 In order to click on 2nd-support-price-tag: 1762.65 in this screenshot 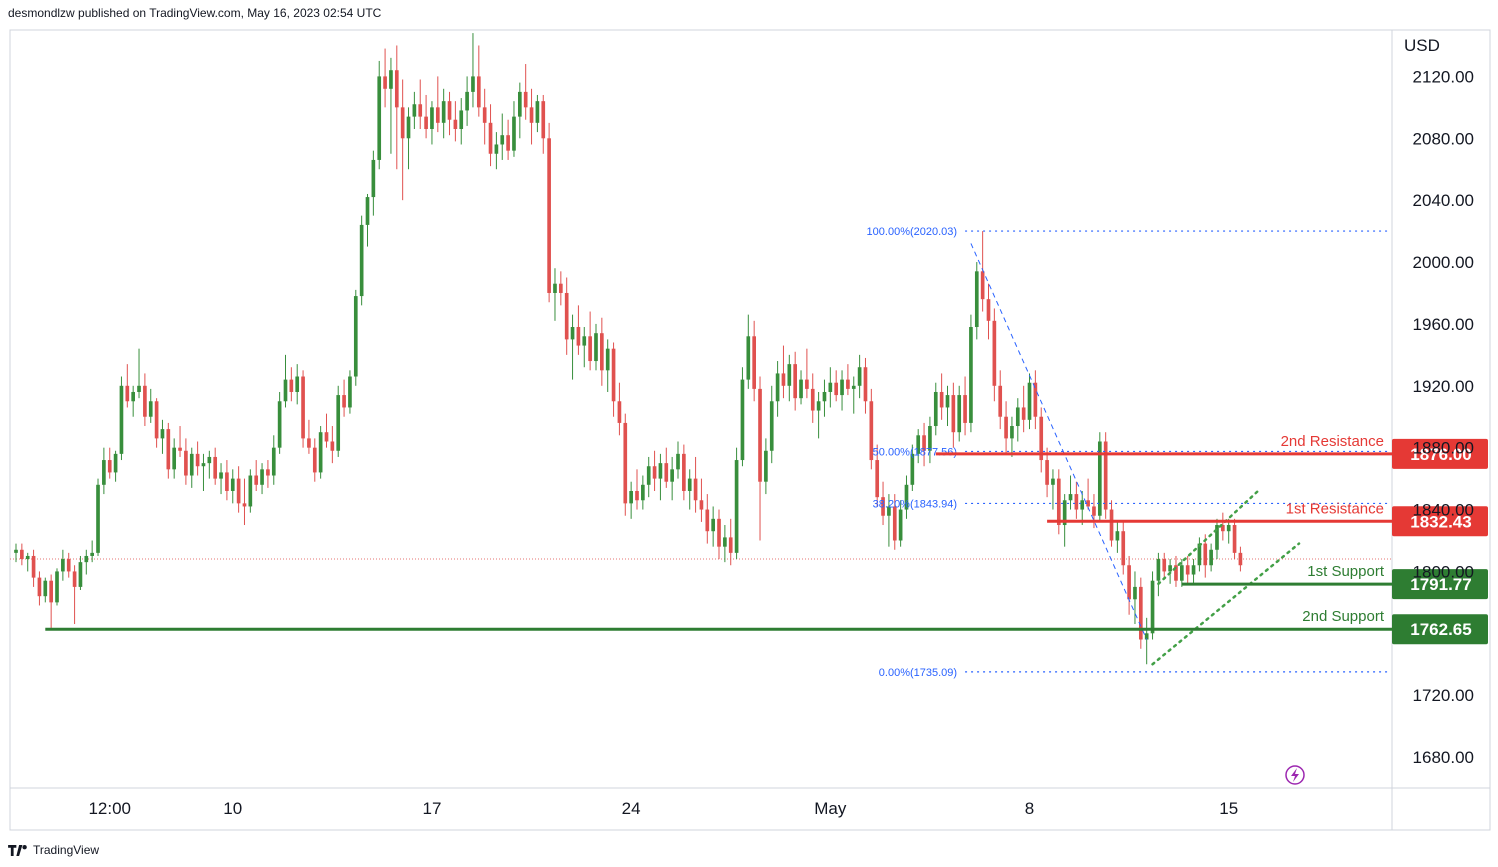, I will do `click(1440, 629)`.